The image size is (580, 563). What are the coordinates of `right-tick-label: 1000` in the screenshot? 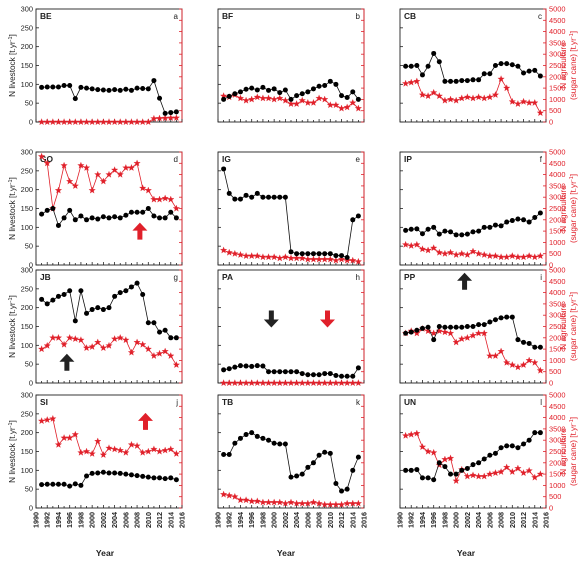 It's located at (557, 360).